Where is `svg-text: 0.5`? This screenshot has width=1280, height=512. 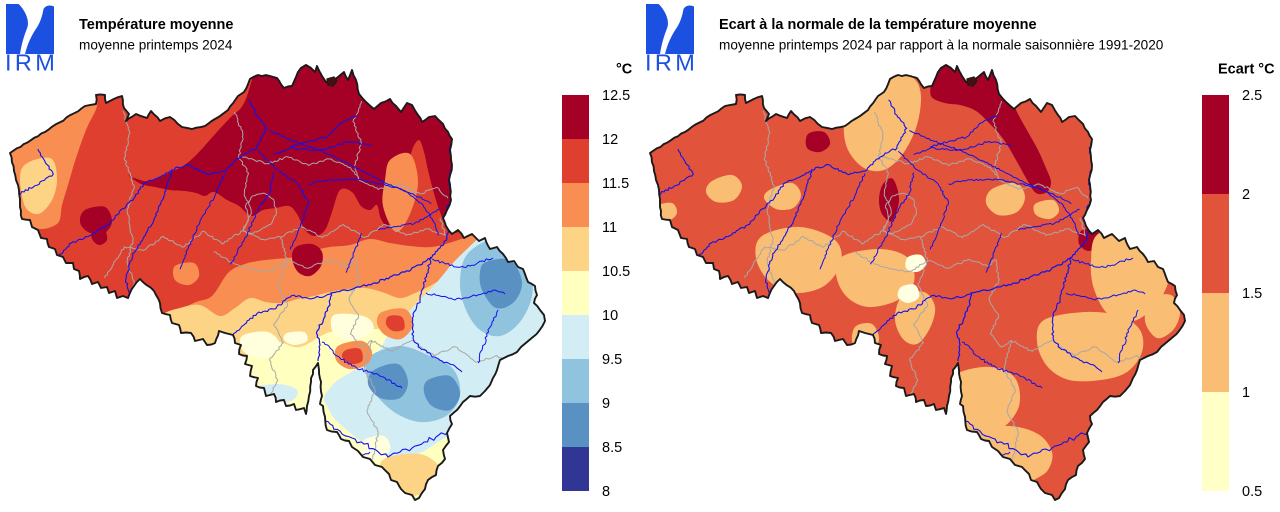 svg-text: 0.5 is located at coordinates (1252, 492).